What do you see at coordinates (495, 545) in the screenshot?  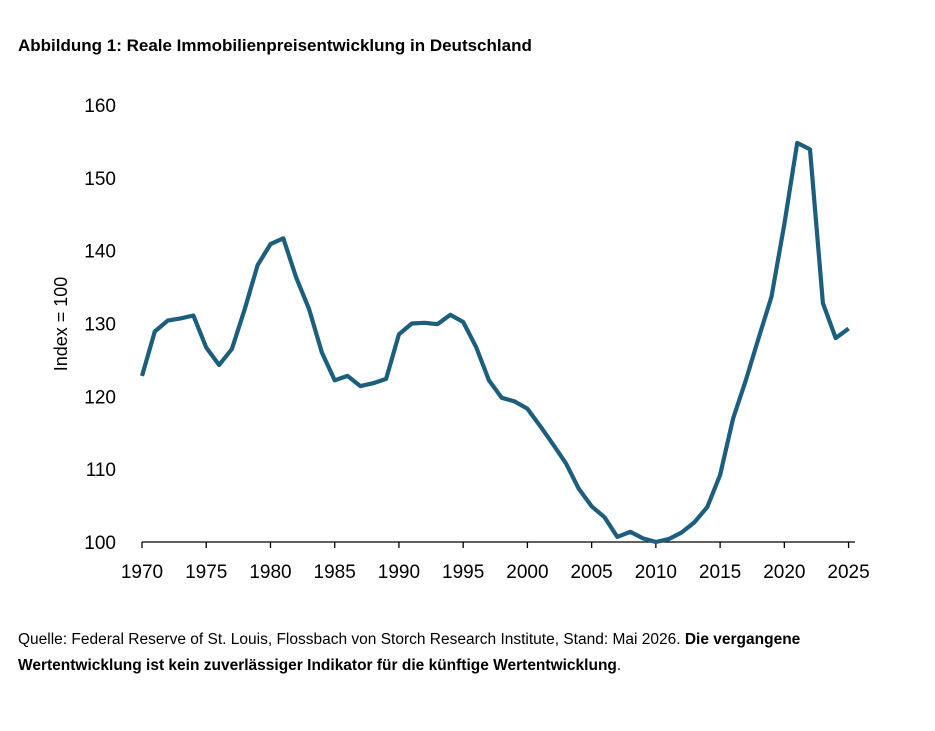 I see `x-tick-marks` at bounding box center [495, 545].